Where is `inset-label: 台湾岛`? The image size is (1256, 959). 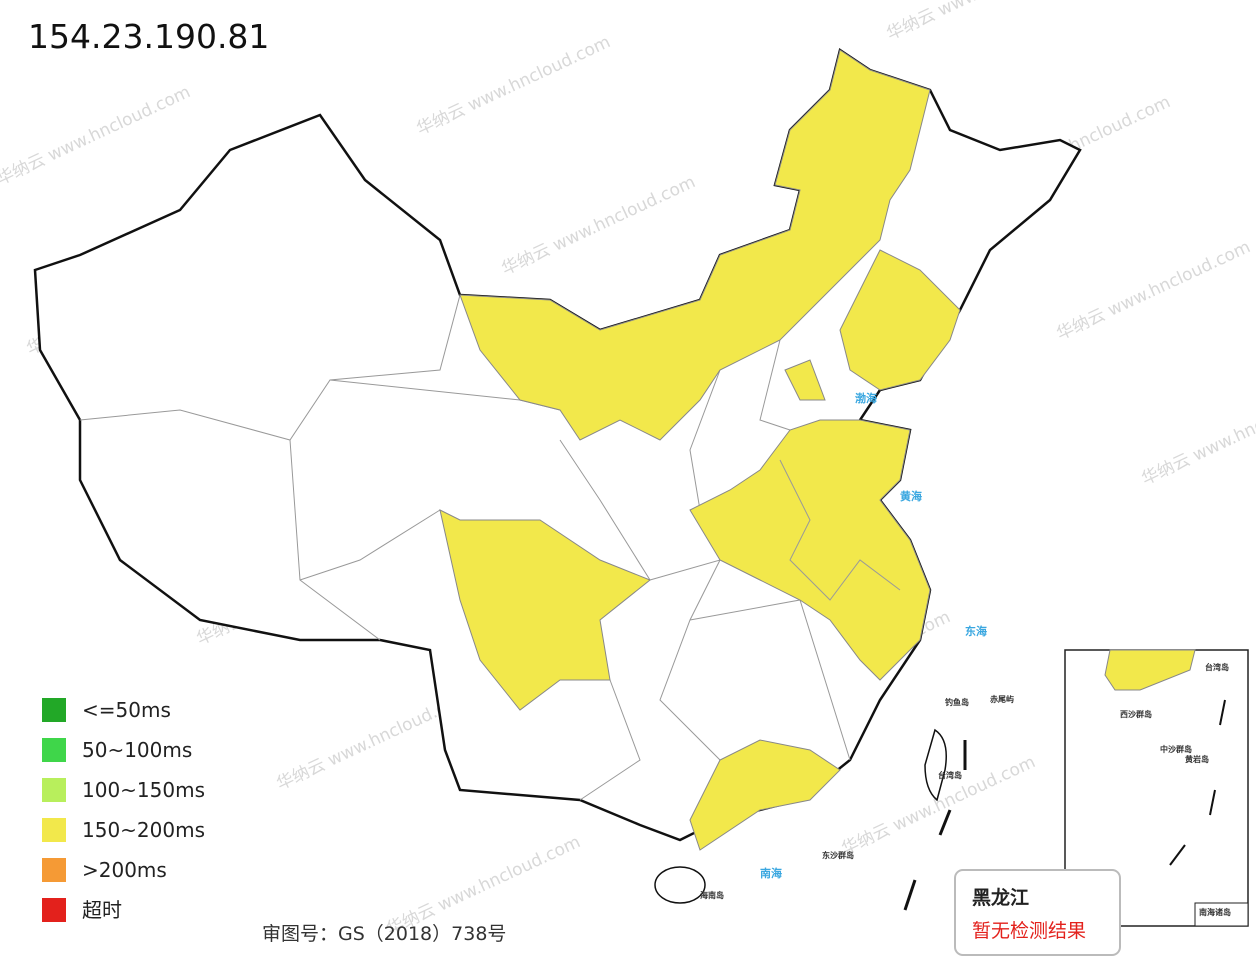 inset-label: 台湾岛 is located at coordinates (1217, 667).